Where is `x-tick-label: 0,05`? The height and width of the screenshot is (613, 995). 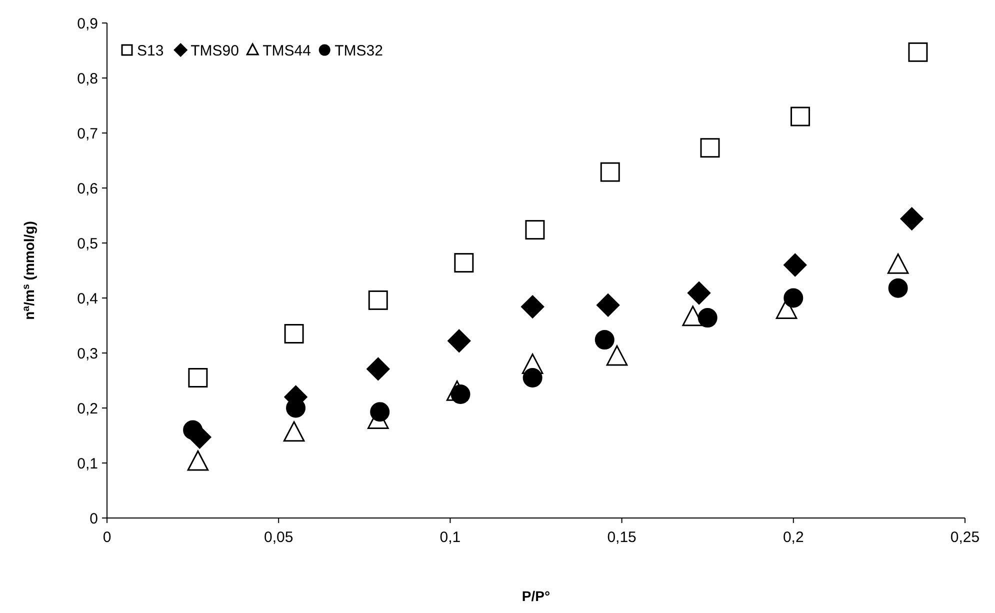 x-tick-label: 0,05 is located at coordinates (279, 537).